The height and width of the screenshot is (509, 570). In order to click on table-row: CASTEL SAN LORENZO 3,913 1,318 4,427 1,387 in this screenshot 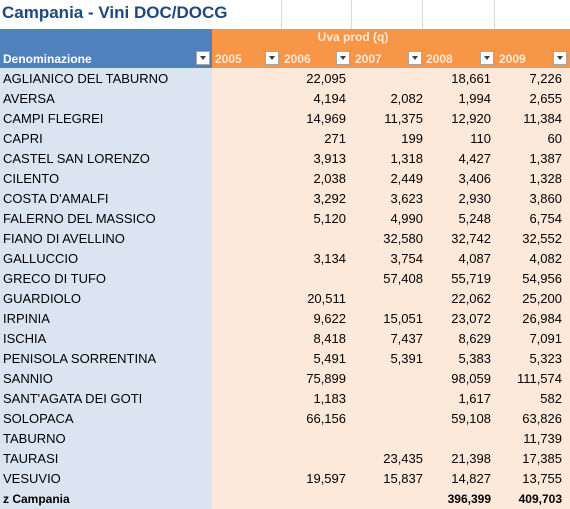, I will do `click(285, 158)`.